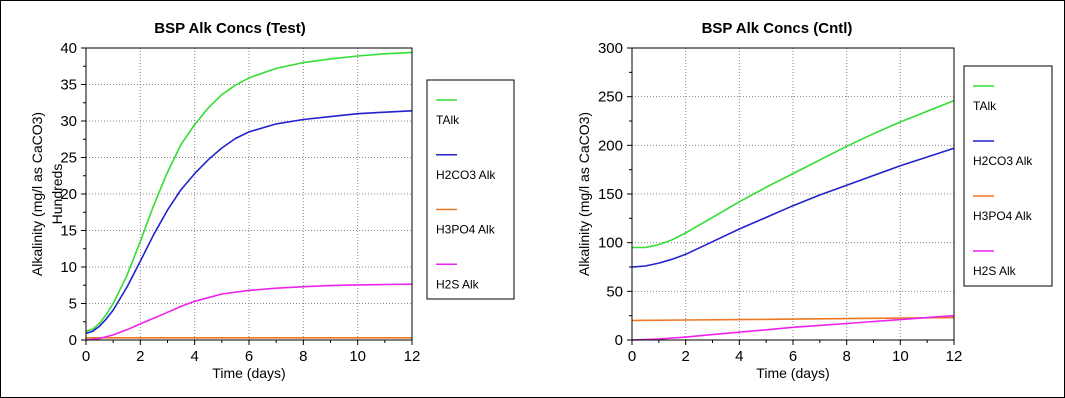 The image size is (1065, 398). Describe the element at coordinates (68, 48) in the screenshot. I see `y-tick-label: 40` at that location.